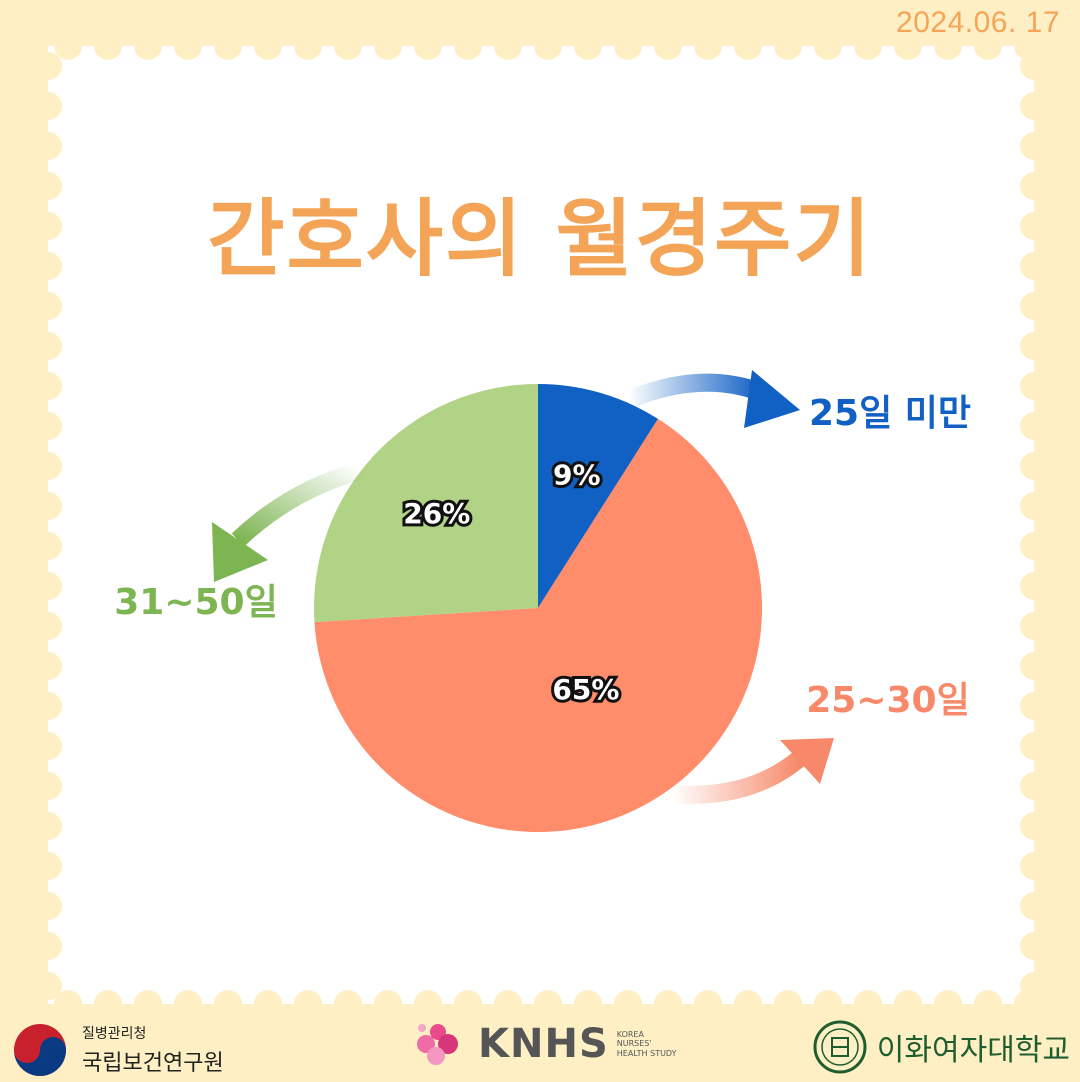 This screenshot has width=1080, height=1082. I want to click on knhs-brand: KNHS, so click(543, 1044).